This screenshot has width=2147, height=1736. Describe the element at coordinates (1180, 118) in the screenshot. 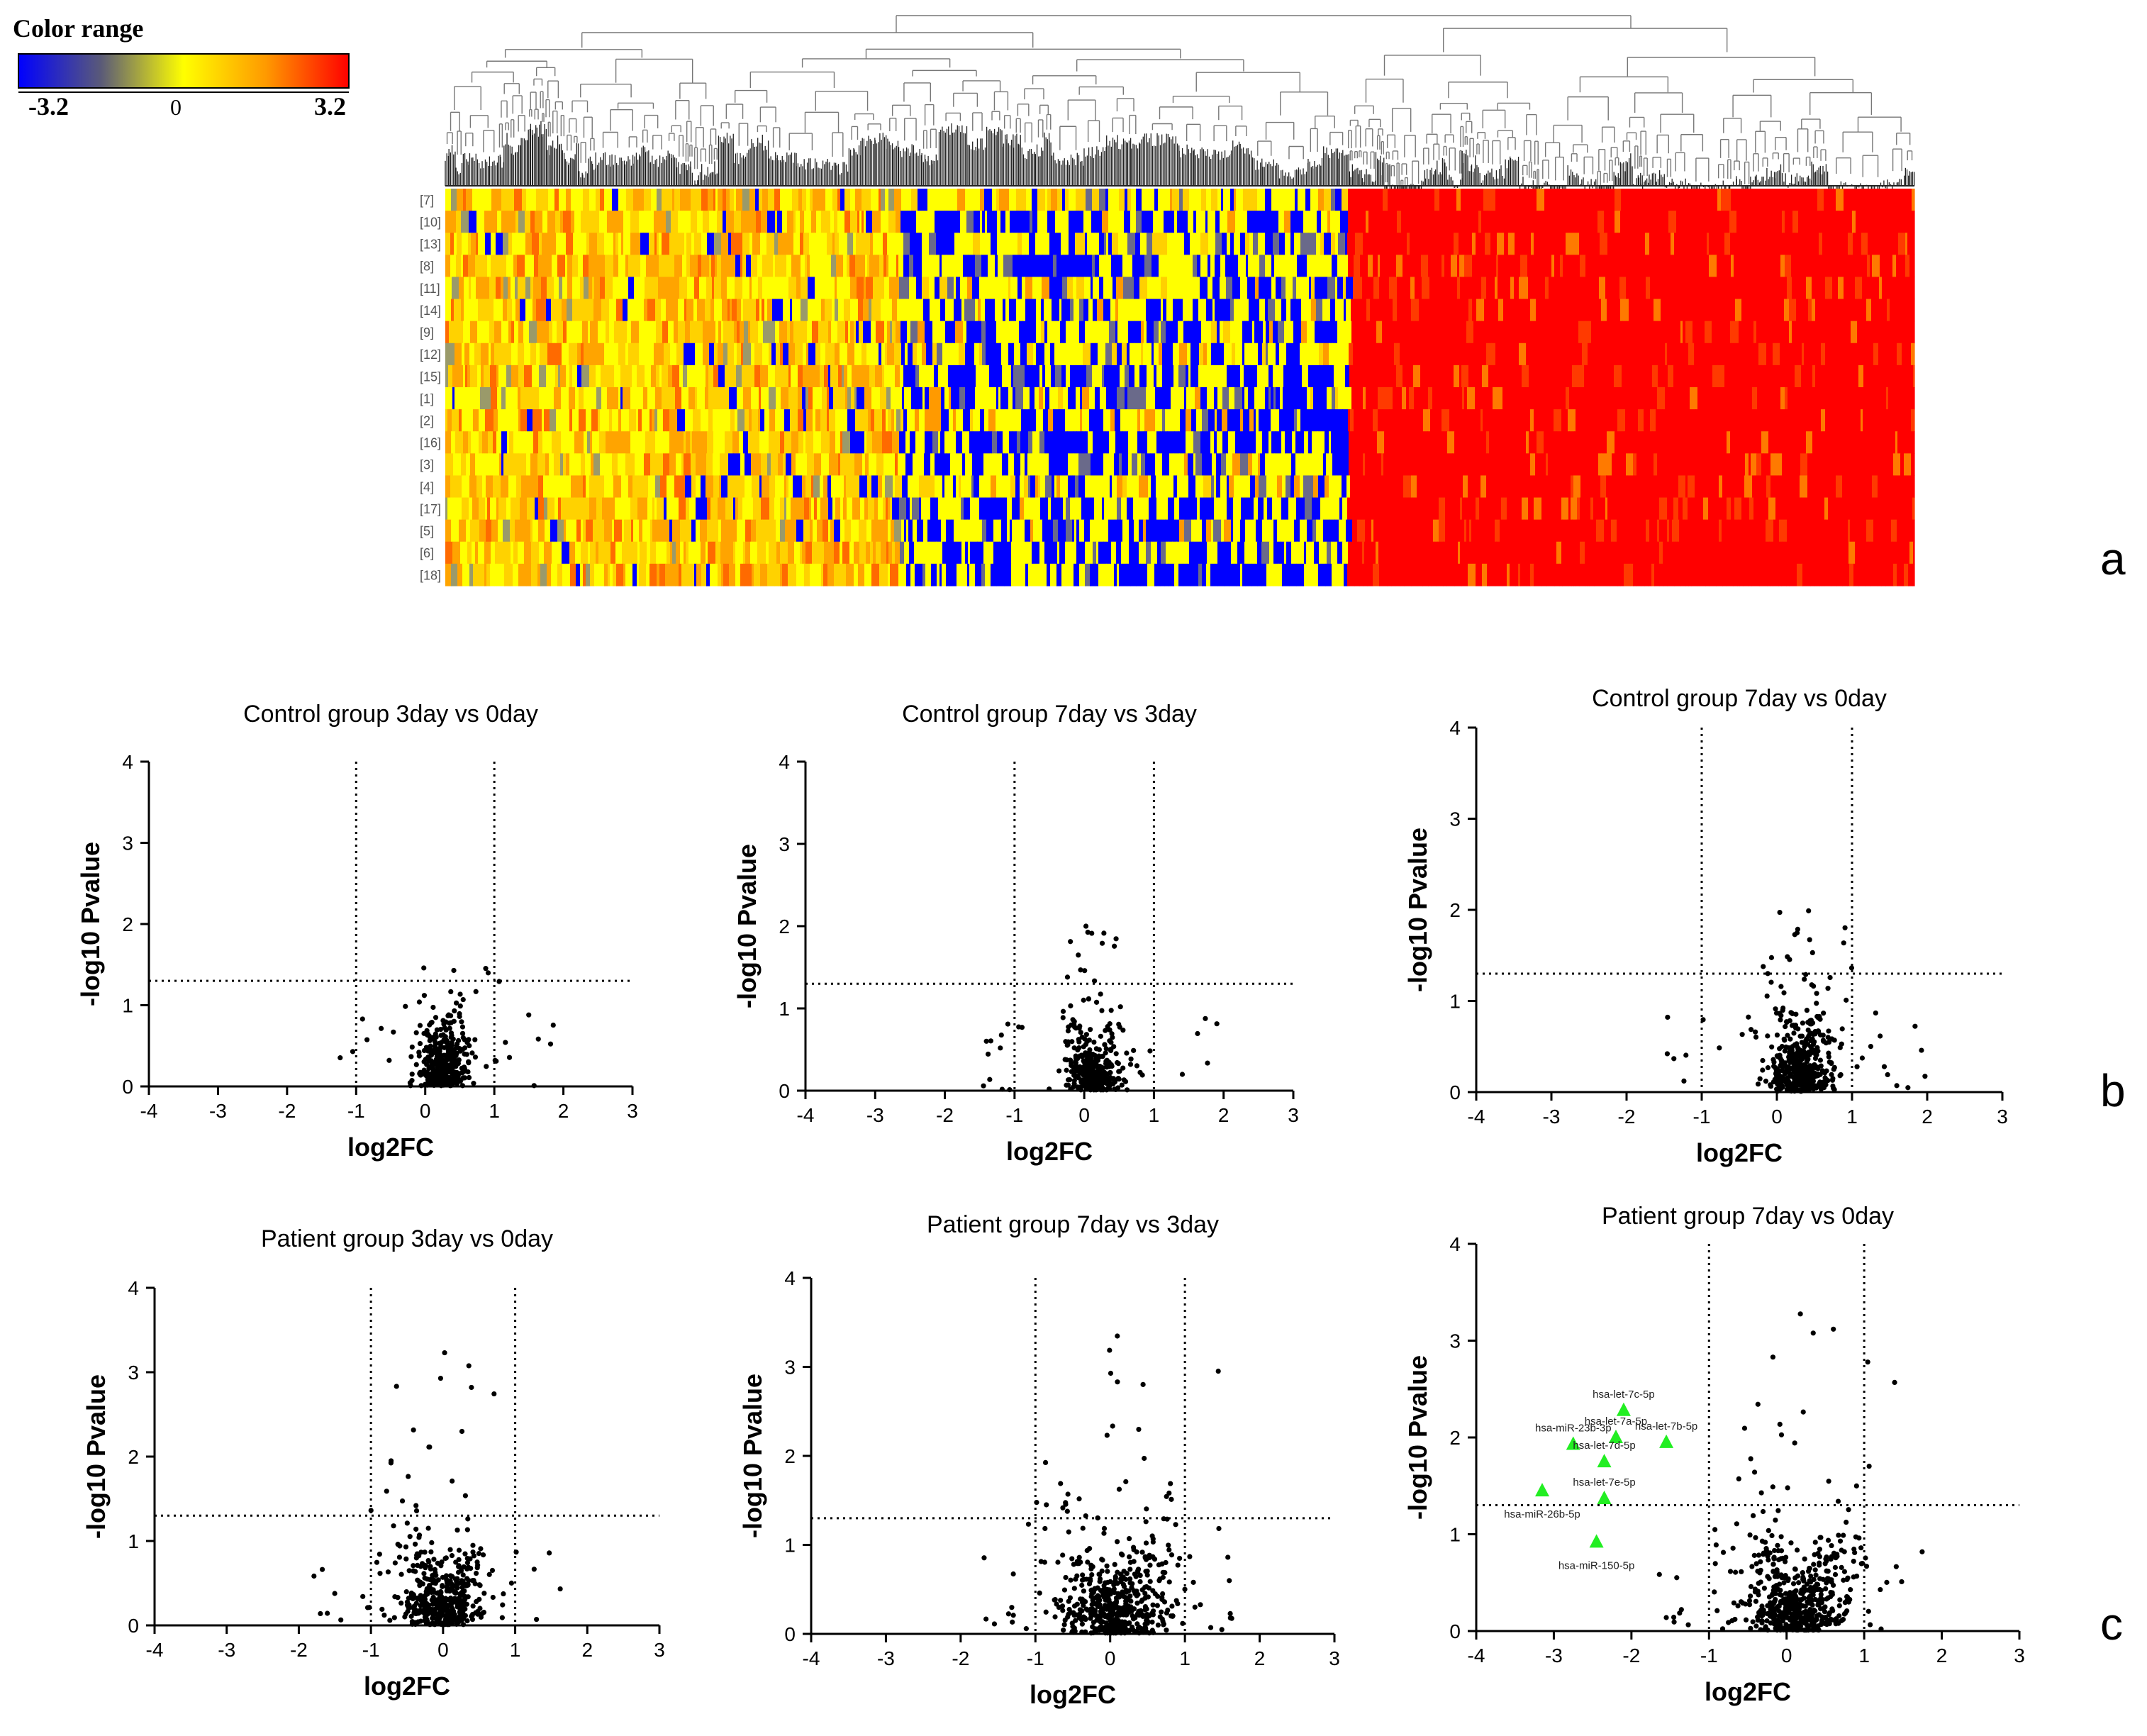

I see `dendrogram` at that location.